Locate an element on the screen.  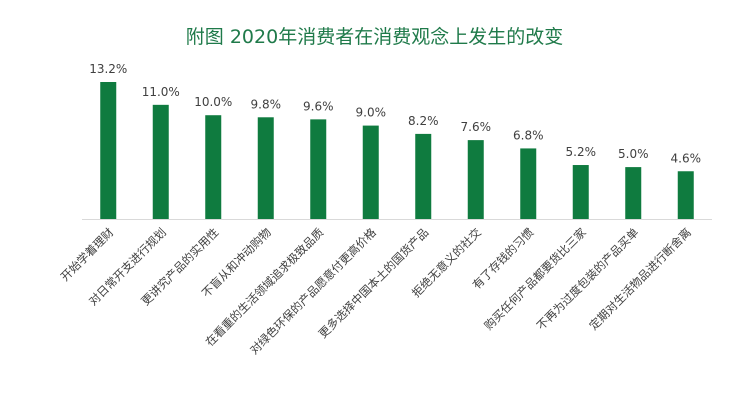
bar-value-label: 9.6% is located at coordinates (318, 106).